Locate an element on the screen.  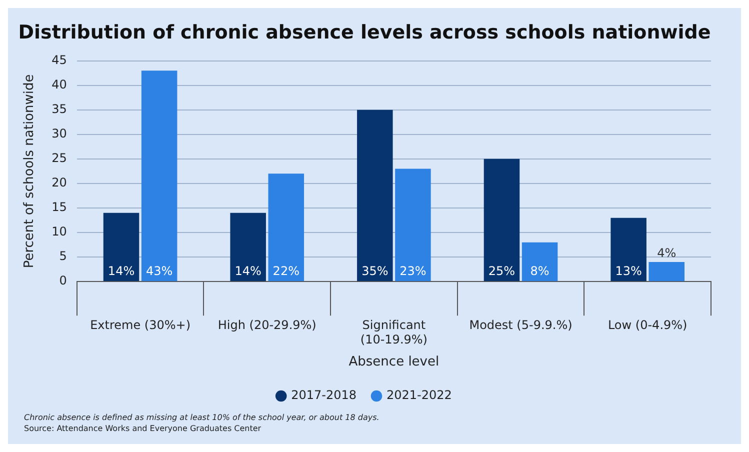
y-tick-label: 25 is located at coordinates (59, 158).